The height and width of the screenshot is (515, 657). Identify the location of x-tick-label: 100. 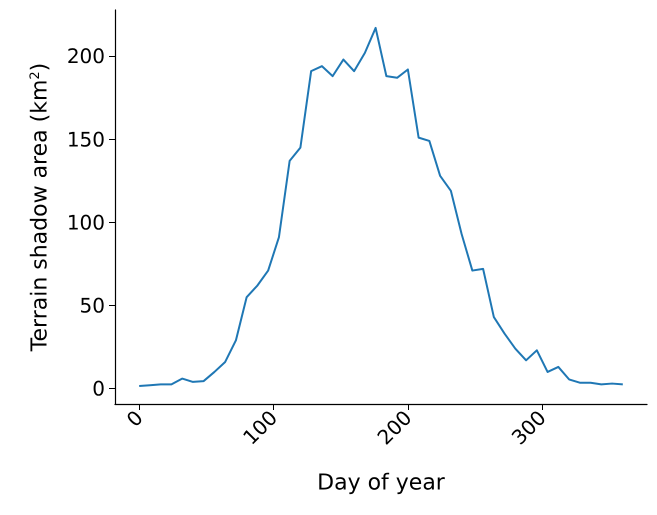
(260, 428).